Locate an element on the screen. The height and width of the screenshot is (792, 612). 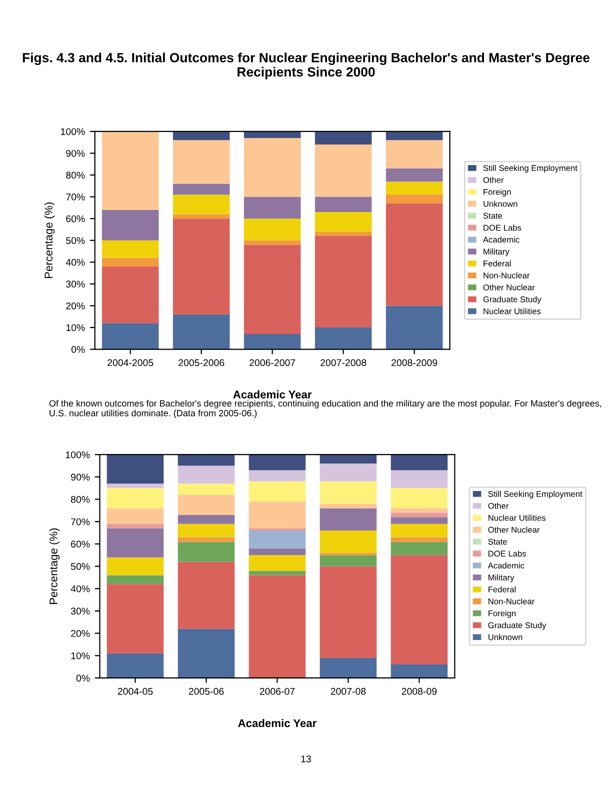
y-tick-label: 40% is located at coordinates (75, 262).